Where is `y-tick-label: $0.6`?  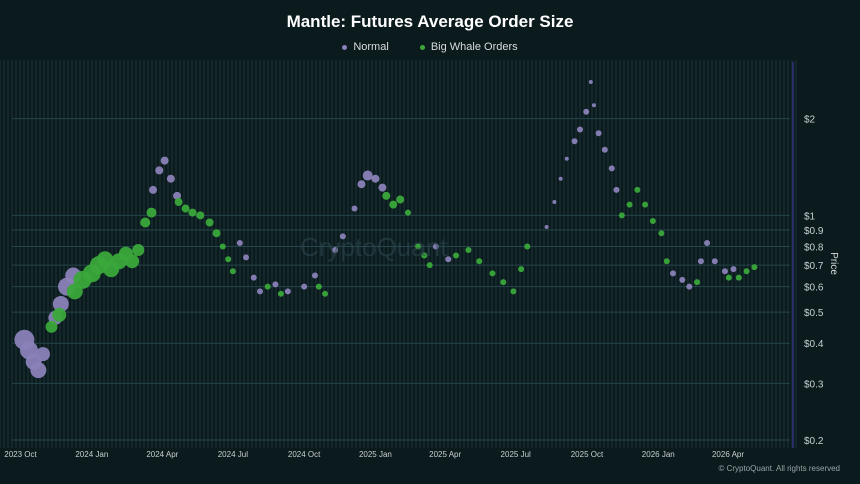
y-tick-label: $0.6 is located at coordinates (814, 288).